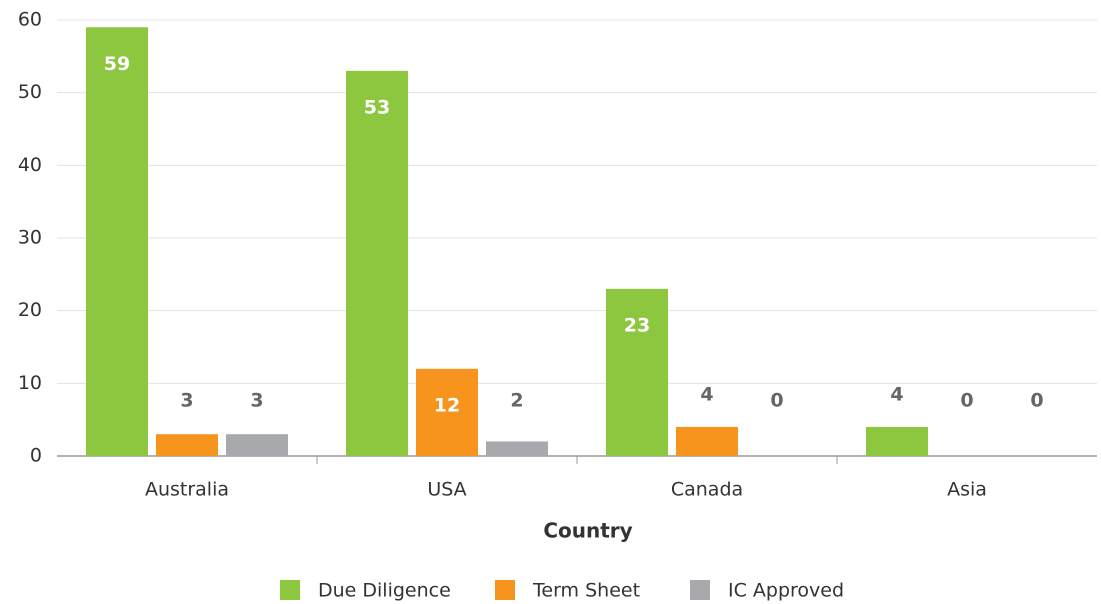 The image size is (1101, 604). Describe the element at coordinates (187, 490) in the screenshot. I see `x-tick-label: Australia` at that location.